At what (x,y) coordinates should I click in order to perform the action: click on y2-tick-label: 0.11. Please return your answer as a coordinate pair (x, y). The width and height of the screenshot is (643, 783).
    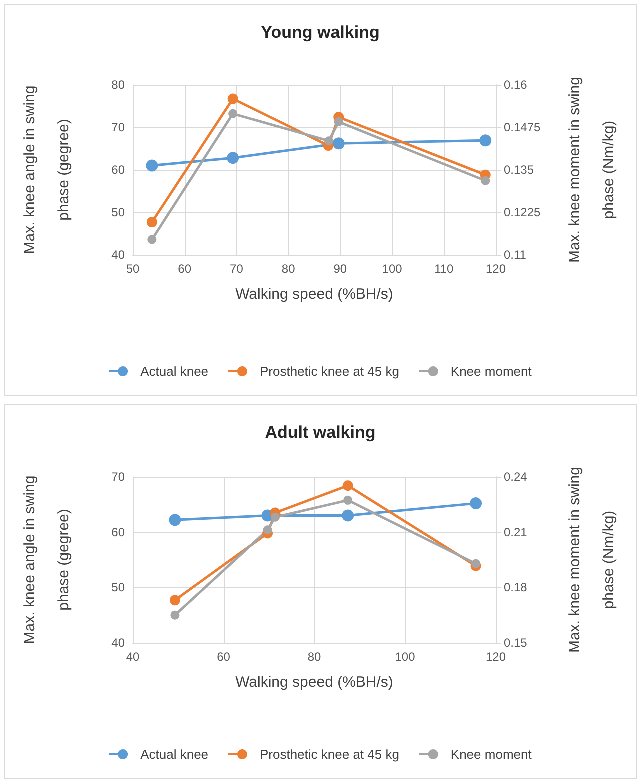
    Looking at the image, I should click on (515, 255).